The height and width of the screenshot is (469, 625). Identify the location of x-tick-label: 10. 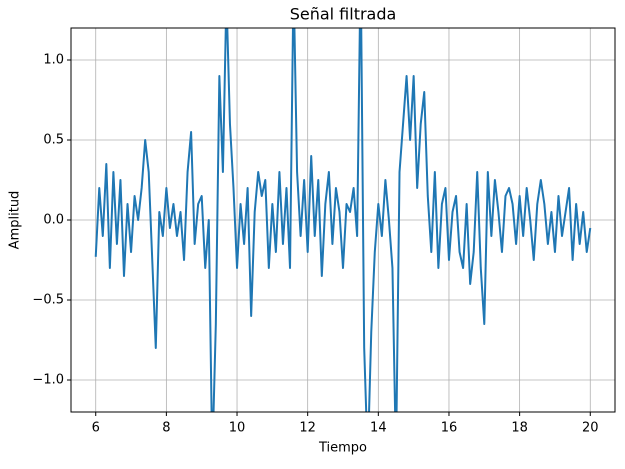
(237, 428).